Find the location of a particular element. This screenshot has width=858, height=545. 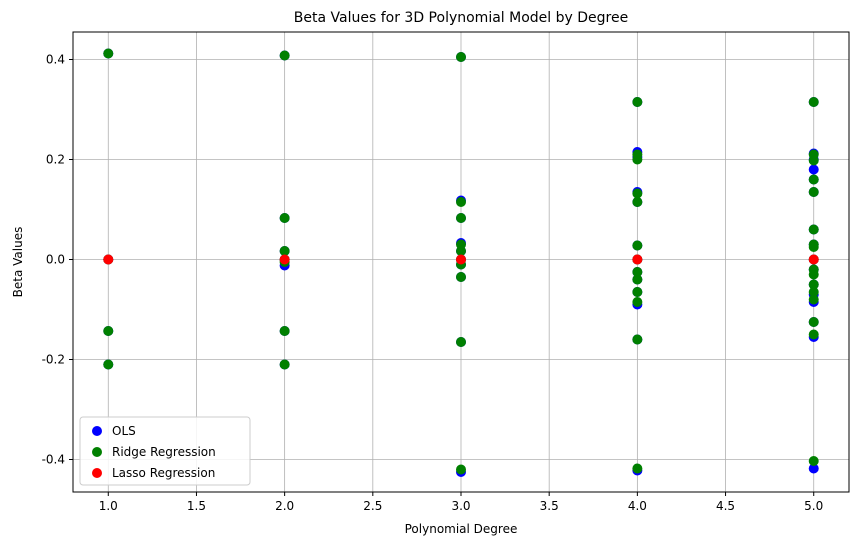

legend-label: Lasso Regression is located at coordinates (163, 473).